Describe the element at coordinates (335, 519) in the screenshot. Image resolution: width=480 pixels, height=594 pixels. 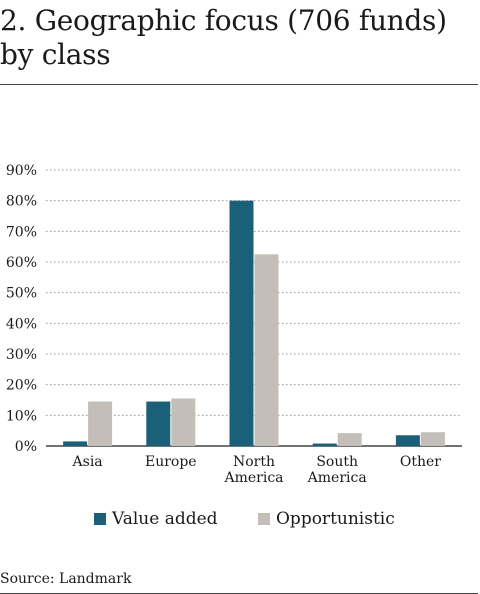
I see `legend-label-opportunistic: Opportunistic` at that location.